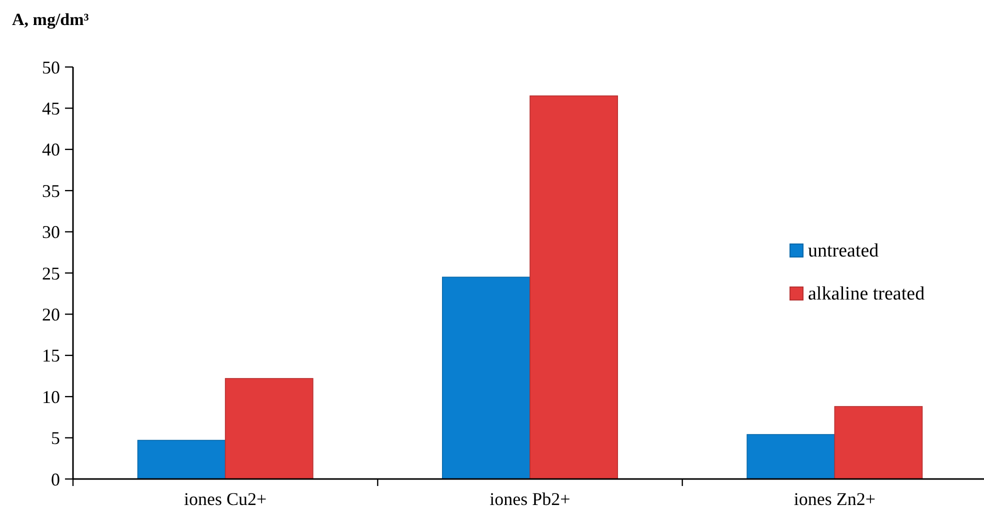 The image size is (984, 511). I want to click on y-axis-title: A, mg/dm³, so click(50, 19).